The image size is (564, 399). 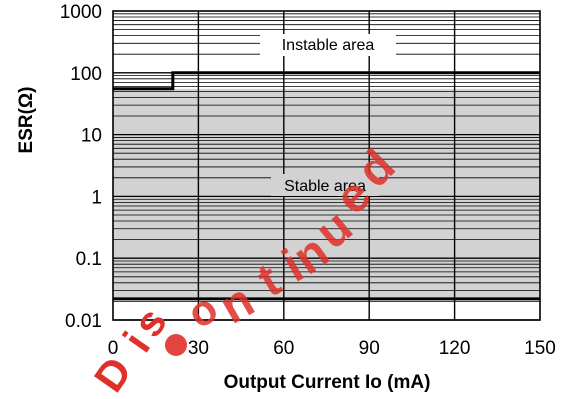 What do you see at coordinates (86, 74) in the screenshot?
I see `y-tick-label: 100` at bounding box center [86, 74].